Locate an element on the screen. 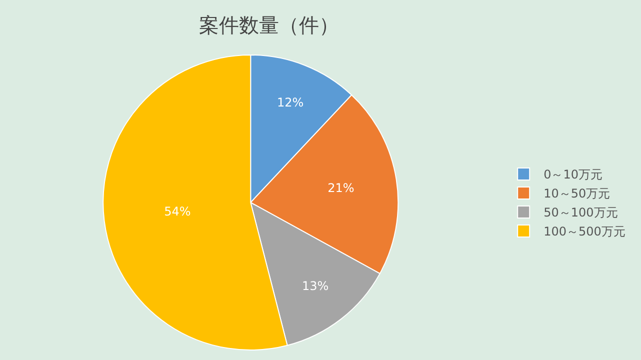 The height and width of the screenshot is (360, 641). data-label: 21% is located at coordinates (341, 188).